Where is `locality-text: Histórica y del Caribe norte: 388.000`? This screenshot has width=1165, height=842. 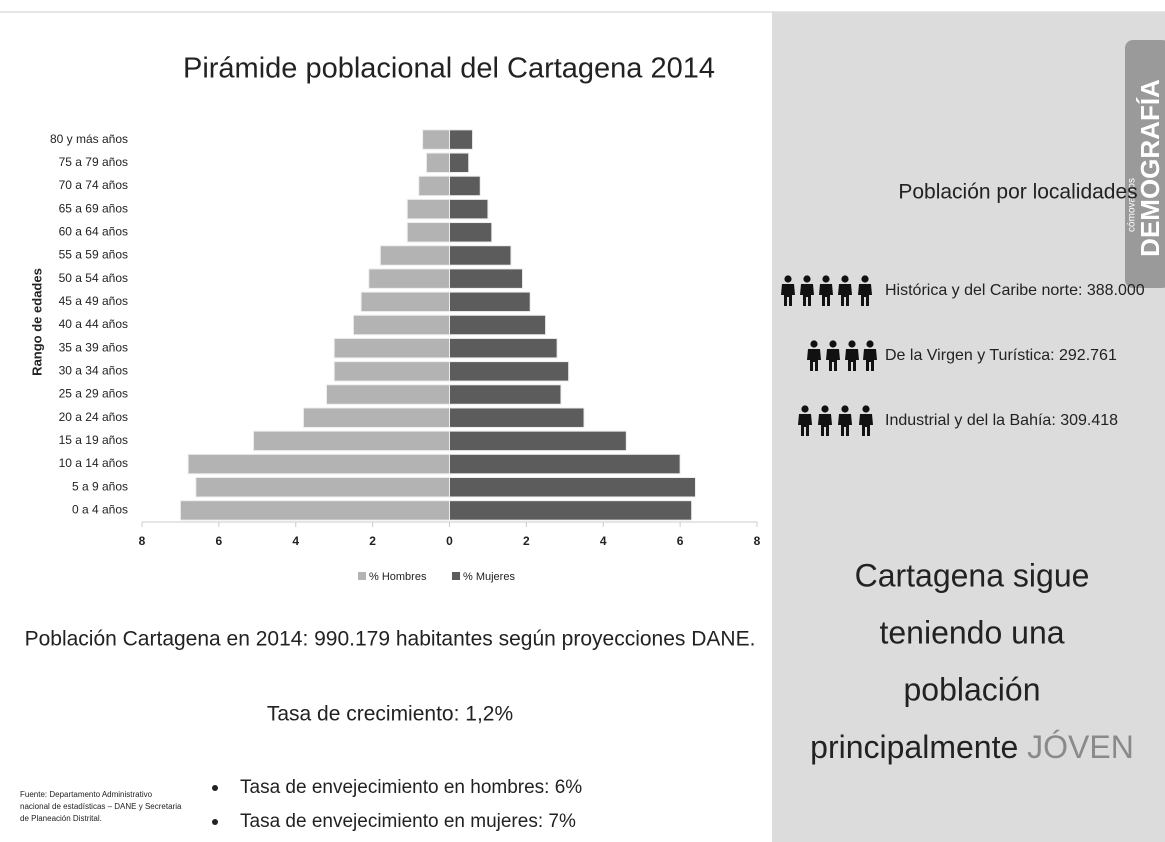
locality-text: Histórica y del Caribe norte: 388.000 is located at coordinates (1015, 290).